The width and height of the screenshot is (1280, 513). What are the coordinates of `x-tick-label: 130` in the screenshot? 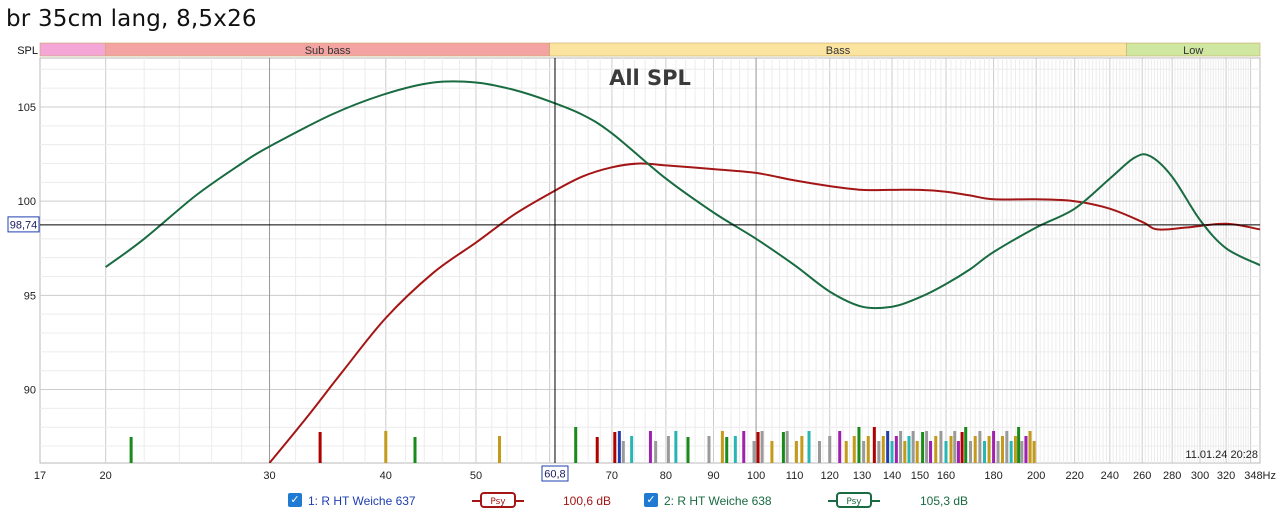 It's located at (862, 476).